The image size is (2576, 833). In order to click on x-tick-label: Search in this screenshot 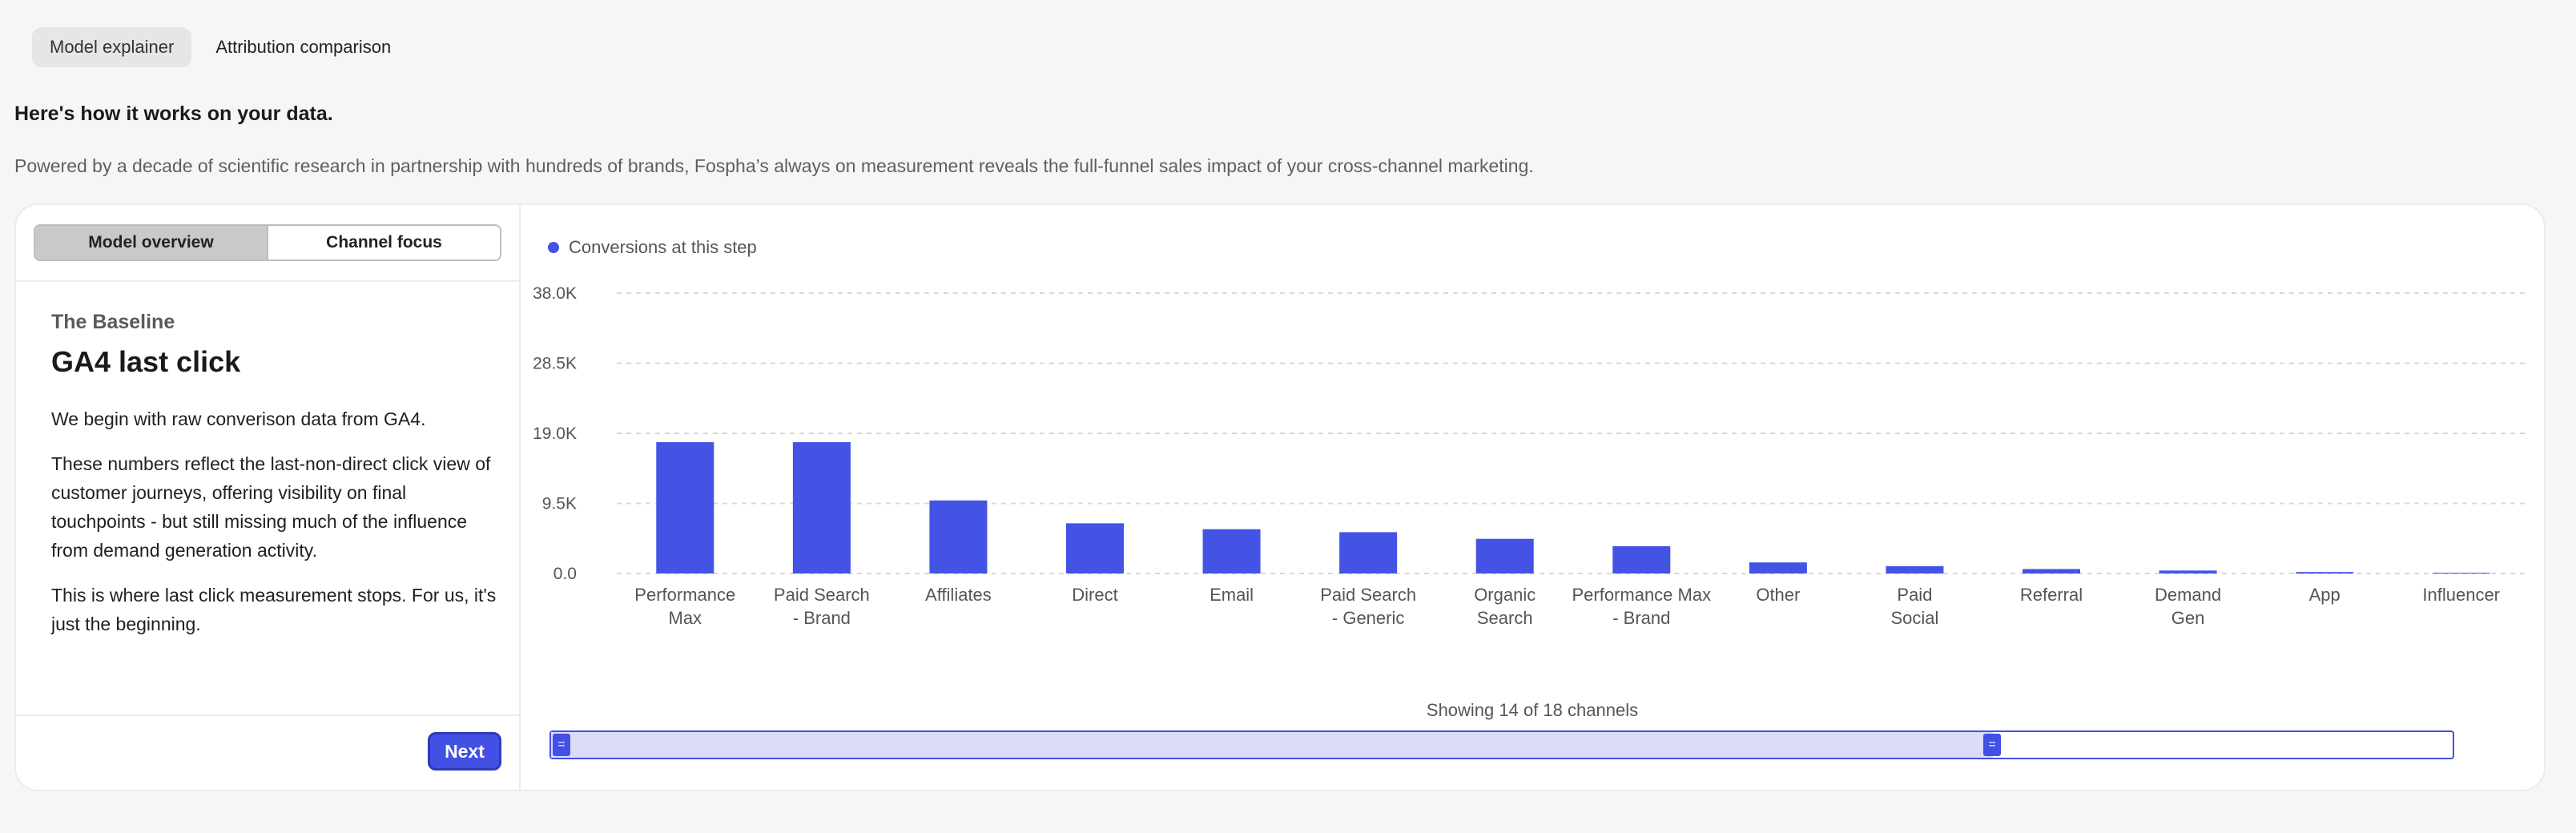, I will do `click(1505, 618)`.